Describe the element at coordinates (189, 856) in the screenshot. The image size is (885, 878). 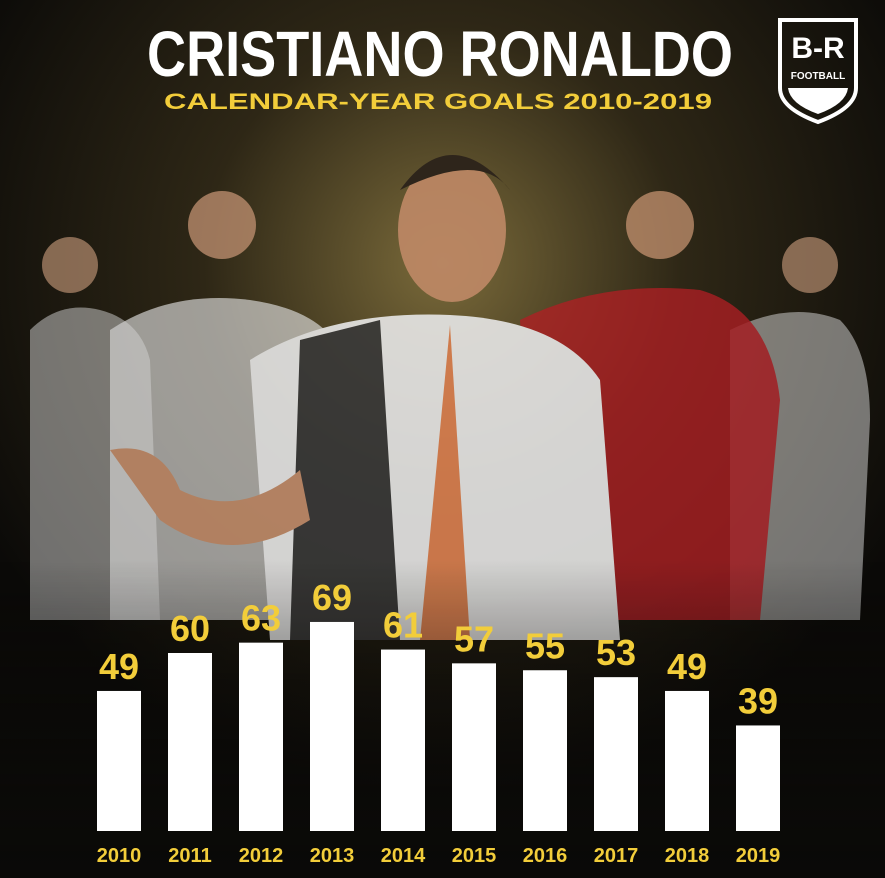
I see `x-tick-label: 2011` at that location.